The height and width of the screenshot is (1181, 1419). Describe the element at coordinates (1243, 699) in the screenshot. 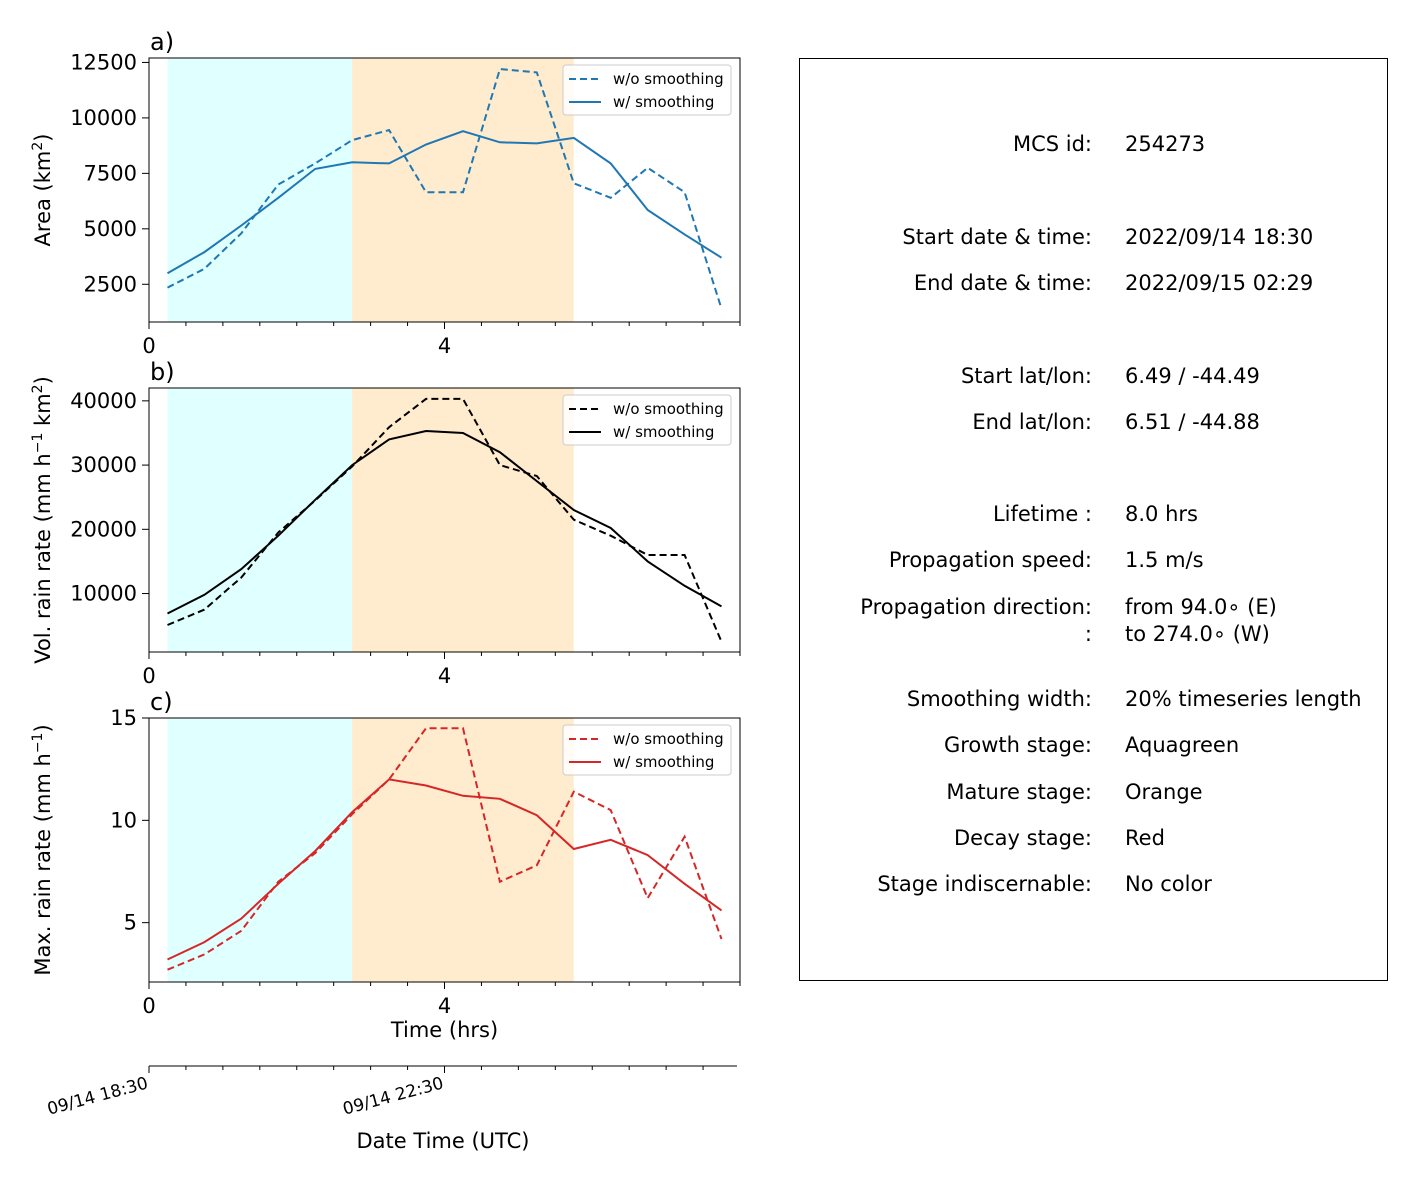

I see `info-value: 20% timeseries length` at that location.